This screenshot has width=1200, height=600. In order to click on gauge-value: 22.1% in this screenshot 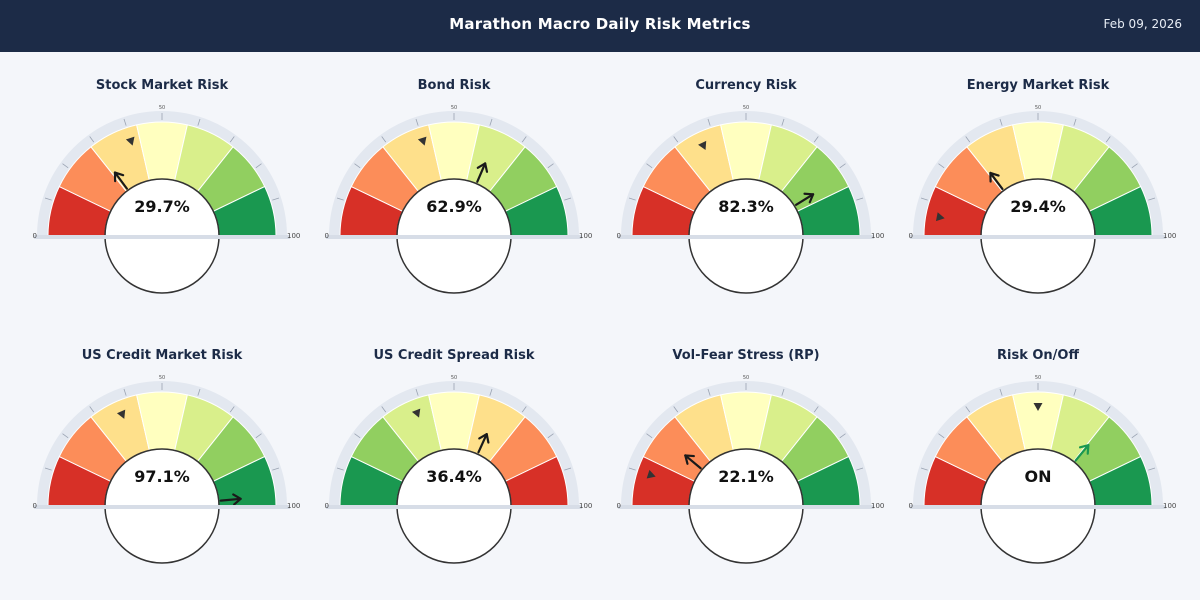, I will do `click(746, 476)`.